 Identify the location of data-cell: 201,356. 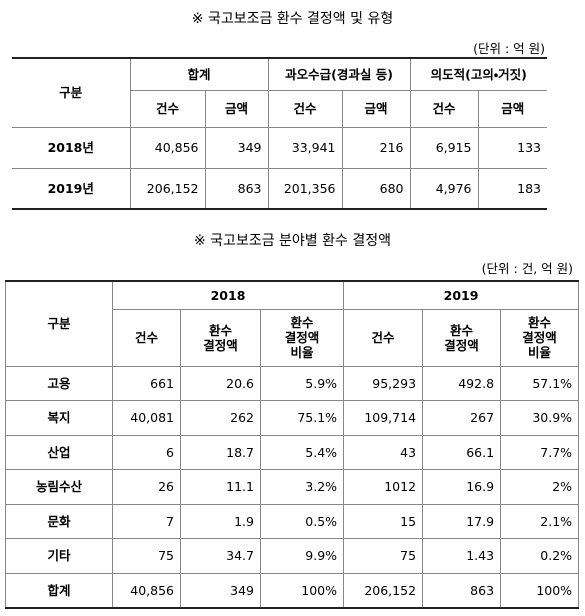
(305, 188).